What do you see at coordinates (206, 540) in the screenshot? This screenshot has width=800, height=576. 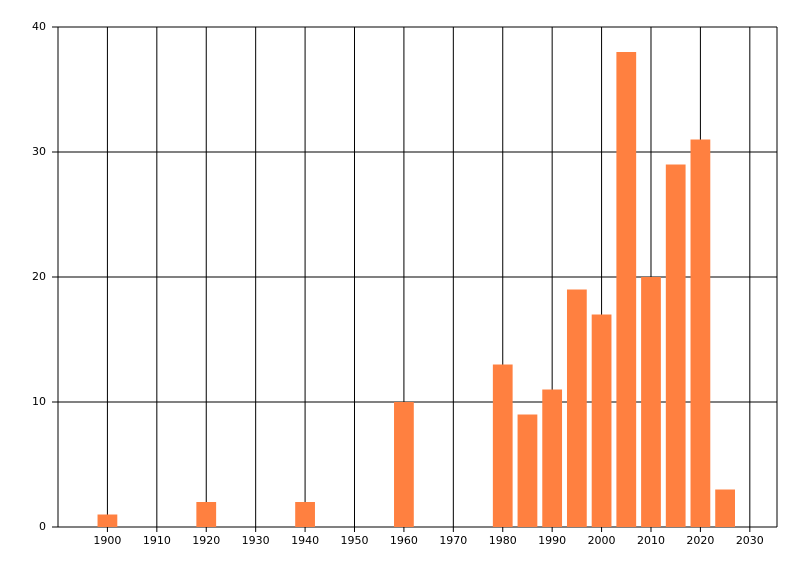 I see `x-tick-label: 1920` at bounding box center [206, 540].